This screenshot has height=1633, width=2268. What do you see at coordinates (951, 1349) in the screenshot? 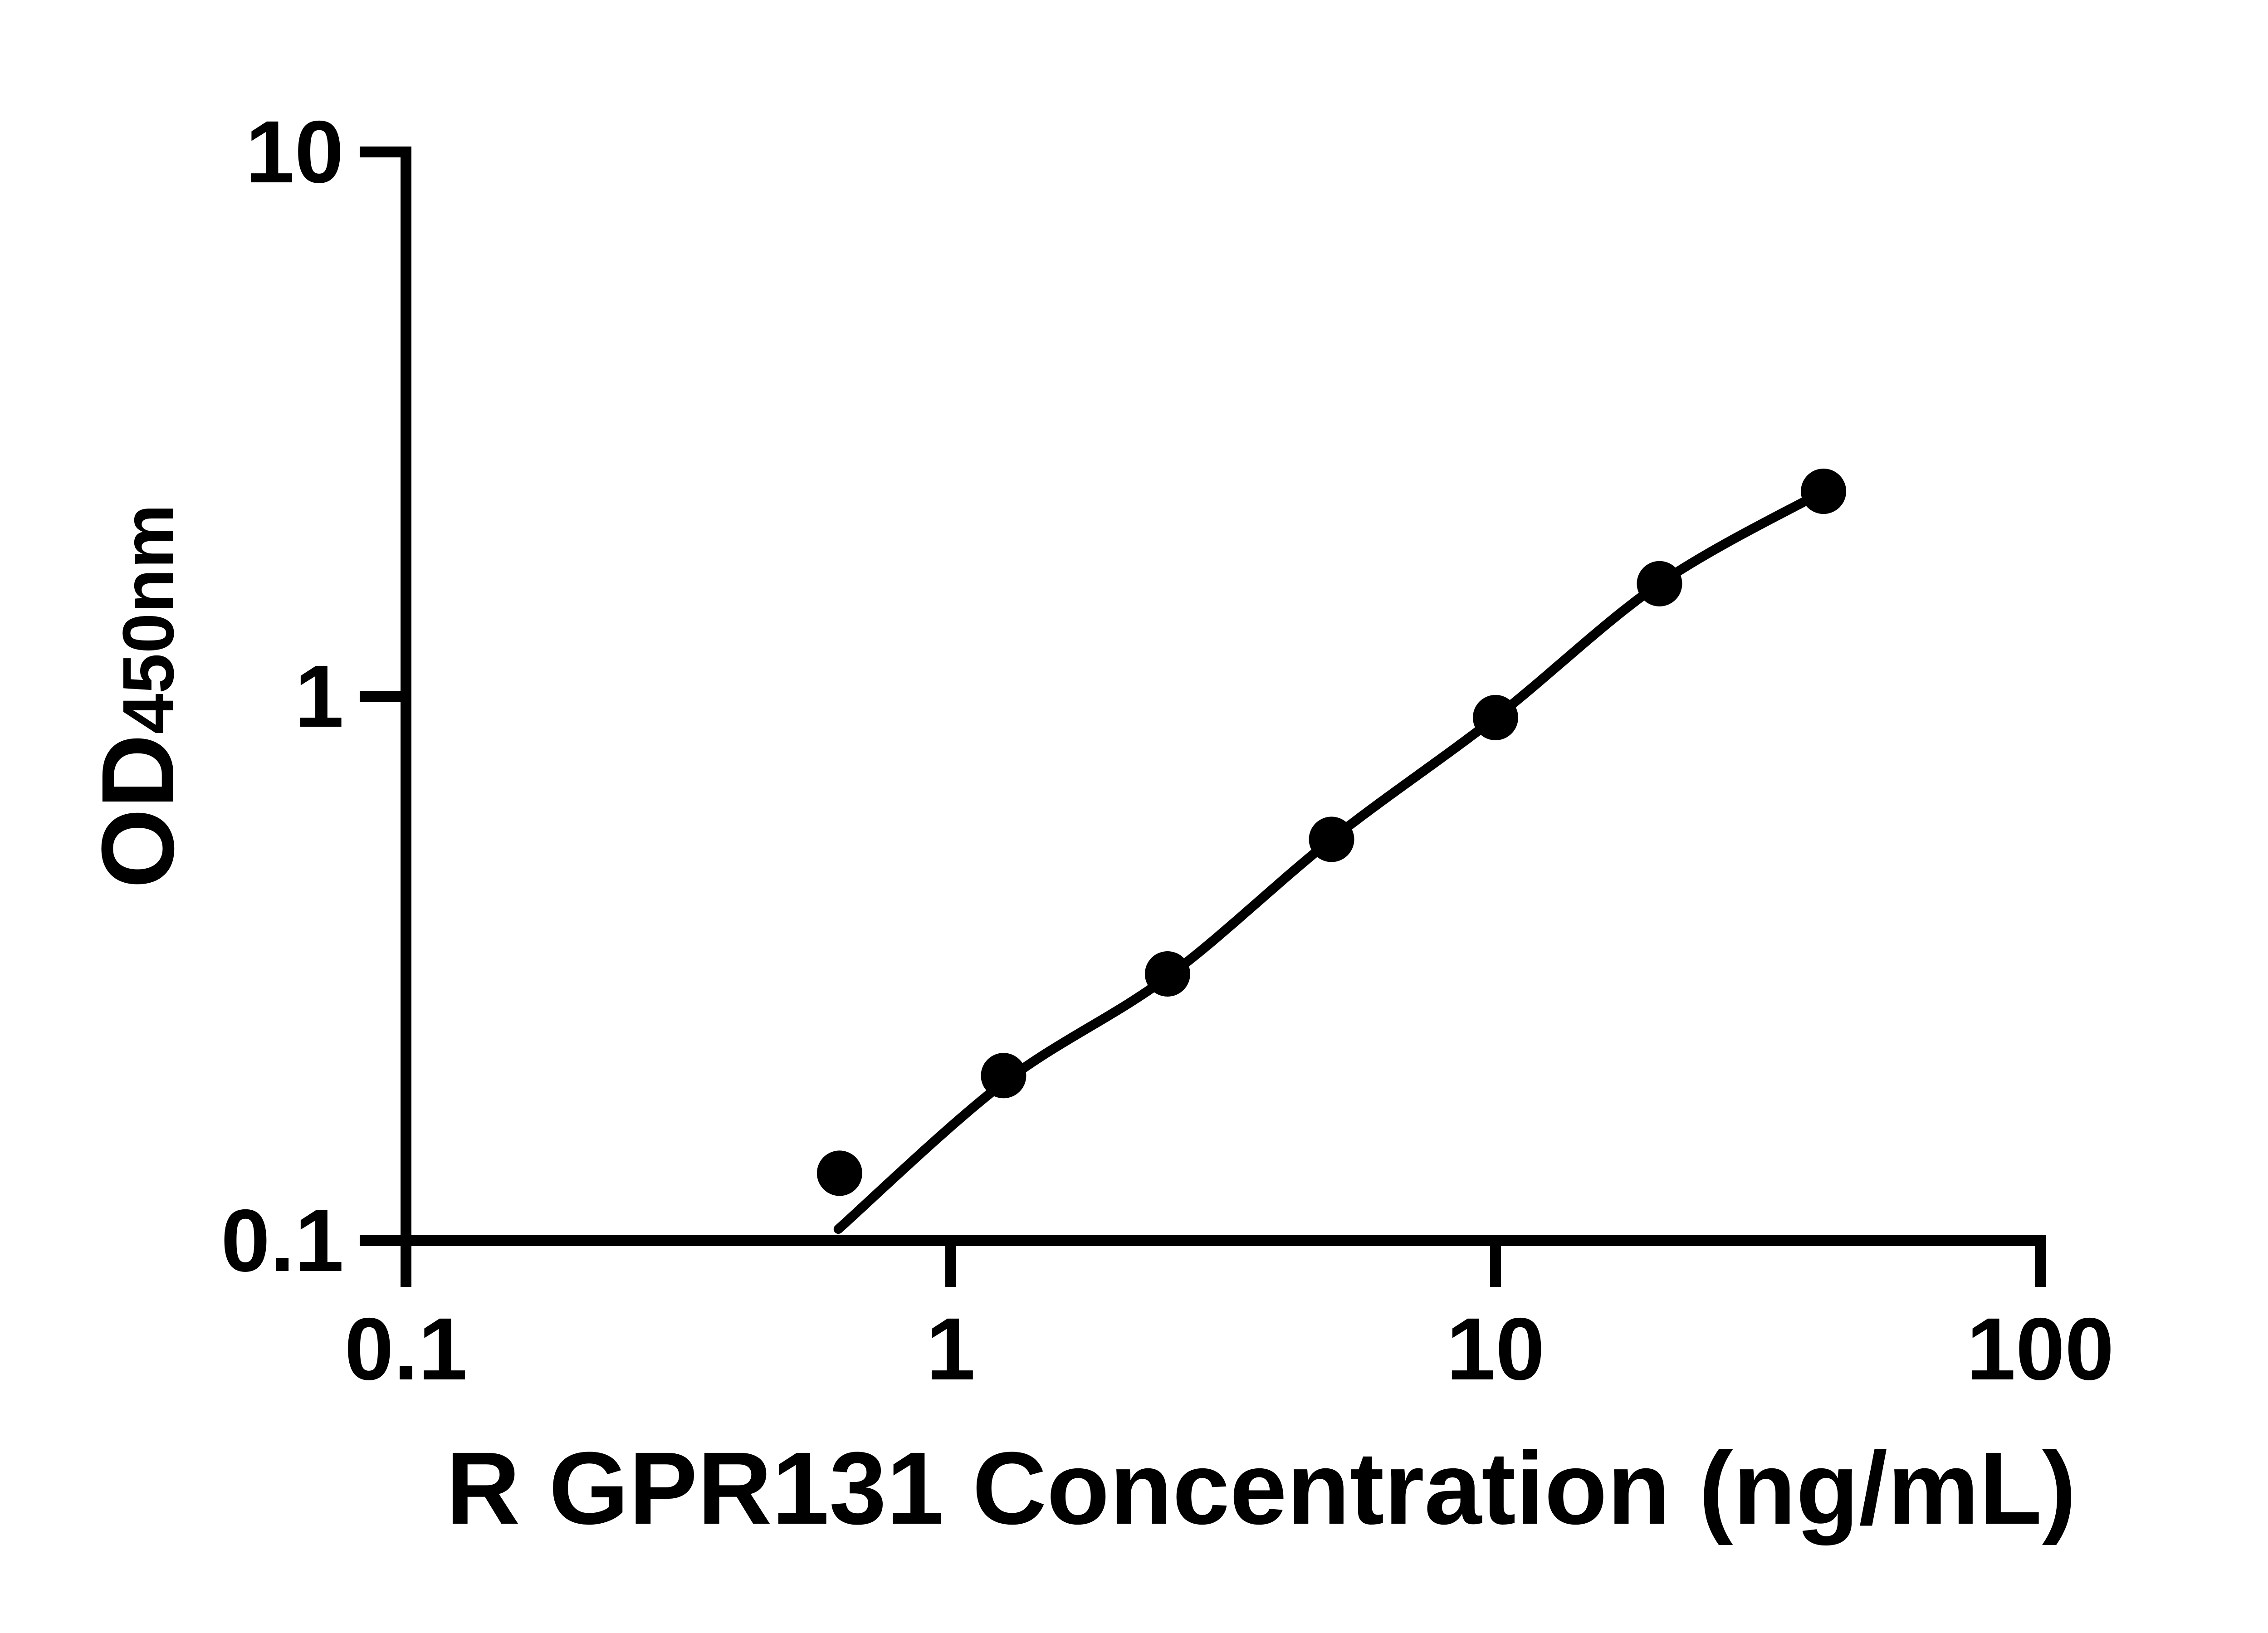
I see `x-tick-label: 1` at bounding box center [951, 1349].